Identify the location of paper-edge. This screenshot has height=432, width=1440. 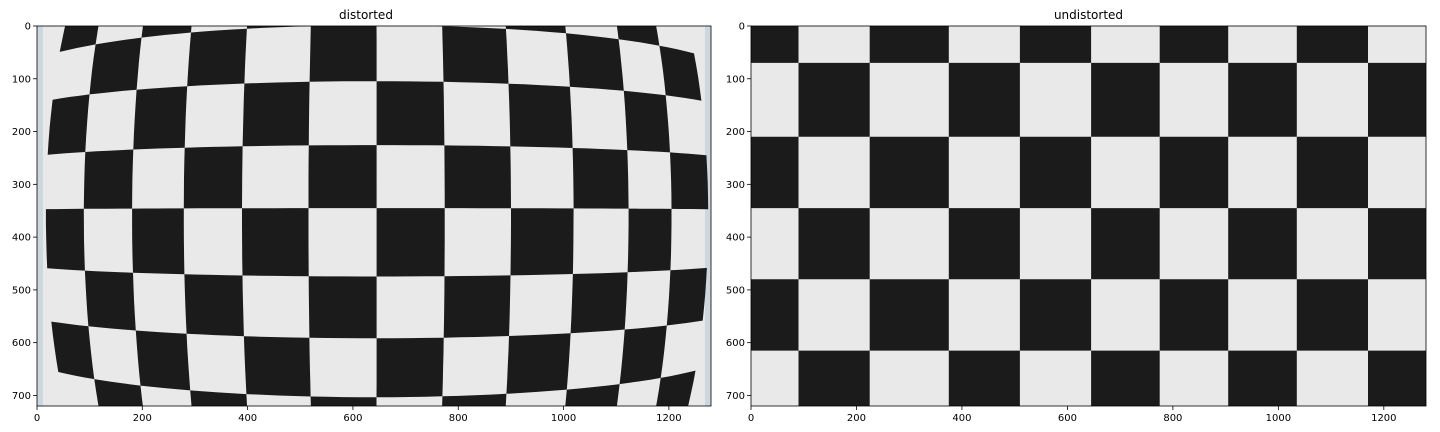
(708, 216).